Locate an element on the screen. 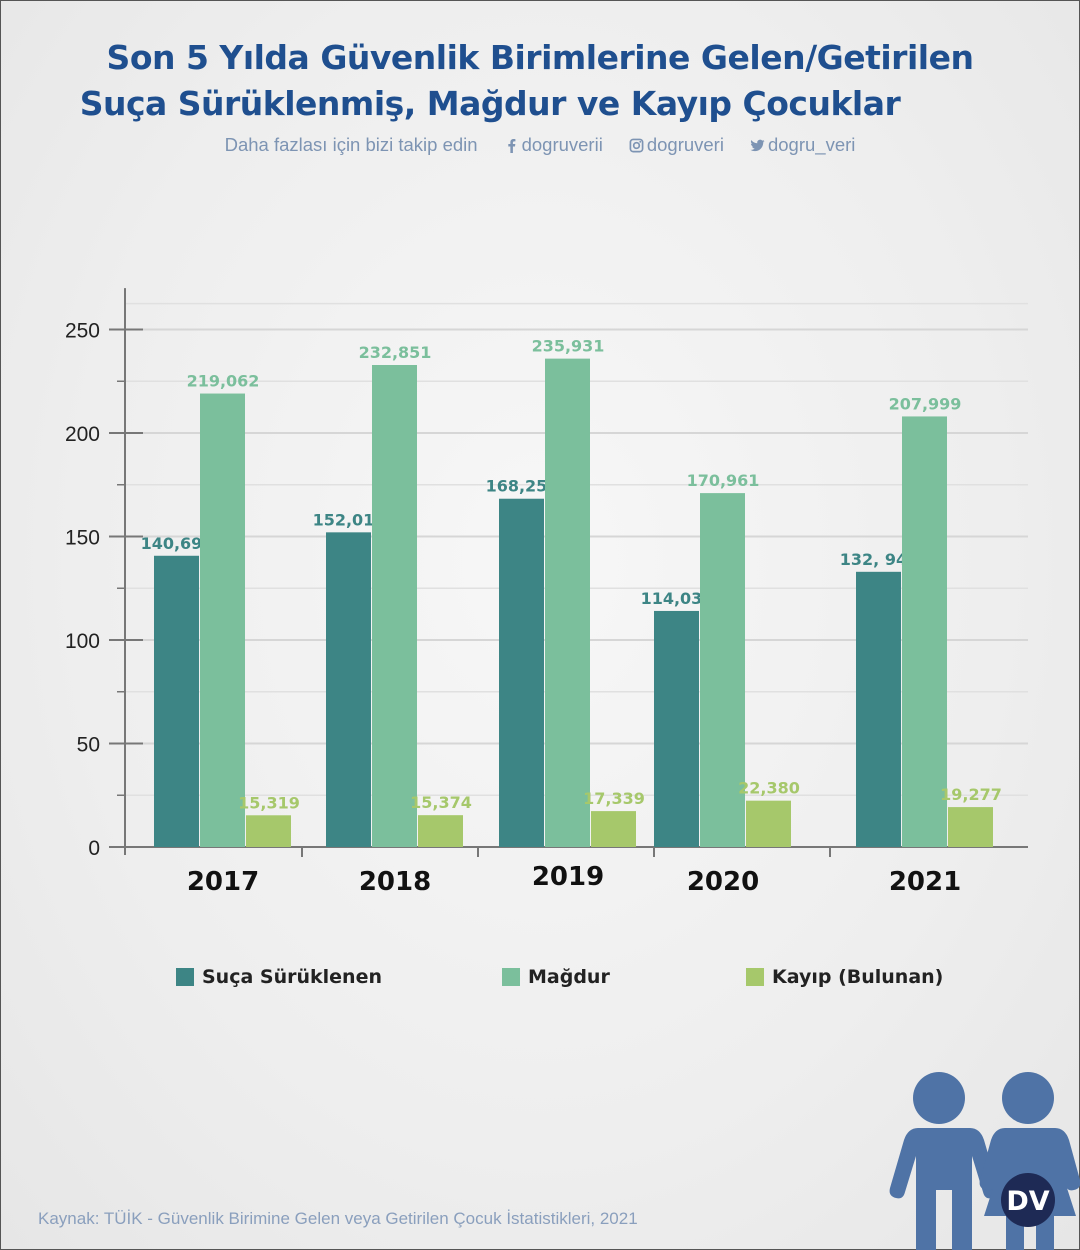 This screenshot has height=1250, width=1080. y-tick-label: 250 is located at coordinates (82, 331).